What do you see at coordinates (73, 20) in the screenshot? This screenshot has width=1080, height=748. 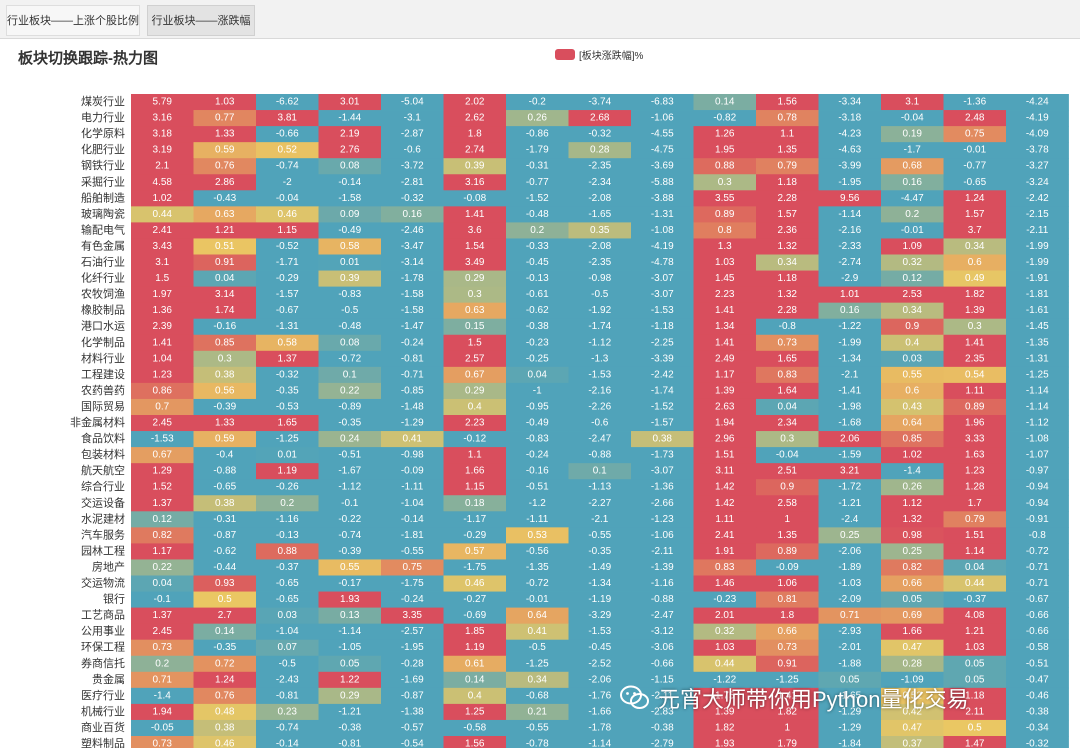 I see `tab-rising-stock-ratio: 行业板块——上涨个股比例` at bounding box center [73, 20].